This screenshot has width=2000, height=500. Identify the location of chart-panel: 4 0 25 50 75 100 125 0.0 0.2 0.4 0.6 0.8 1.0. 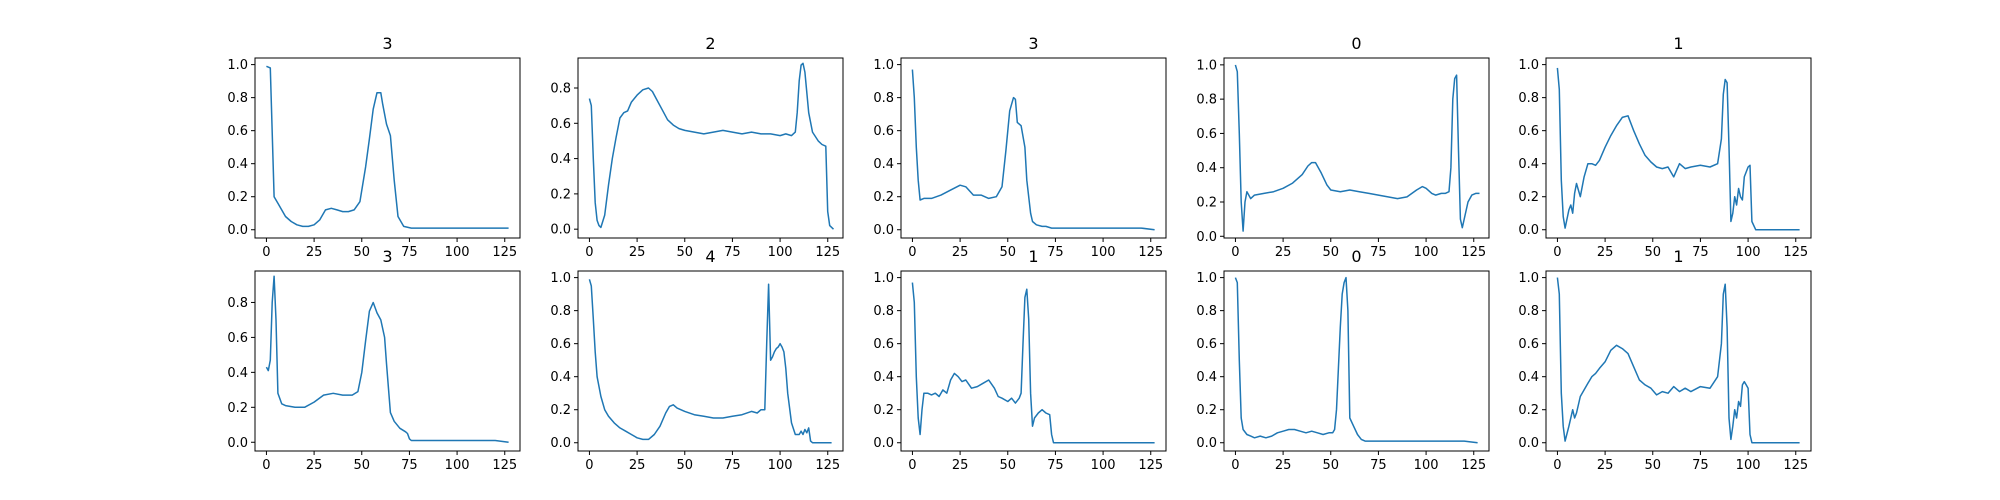
(697, 360).